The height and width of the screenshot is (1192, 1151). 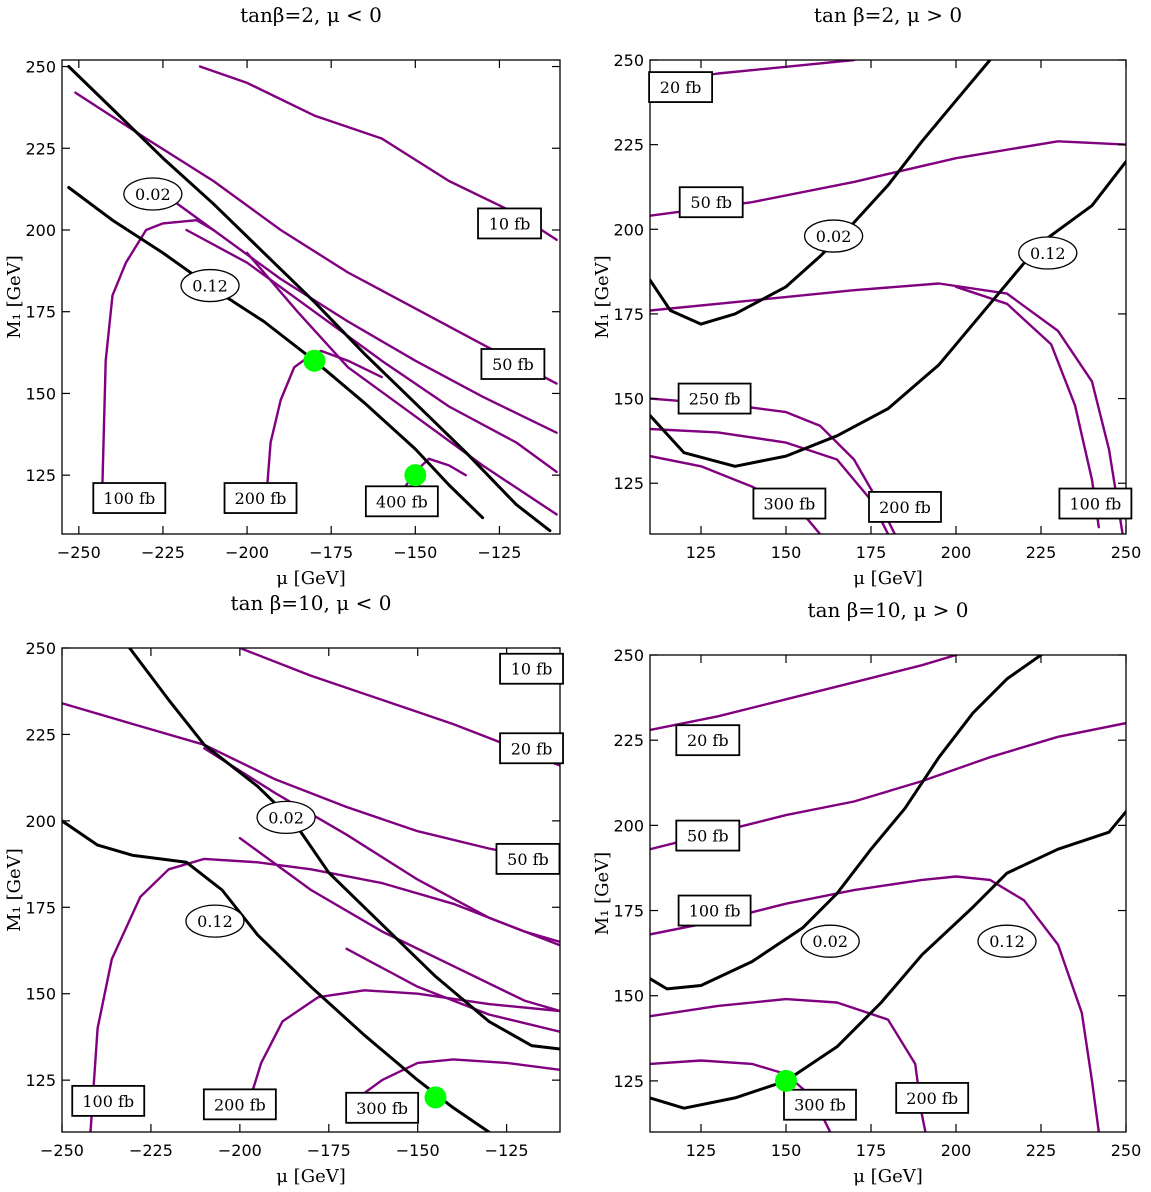 I want to click on x-tick-label: −225, so click(x=151, y=1150).